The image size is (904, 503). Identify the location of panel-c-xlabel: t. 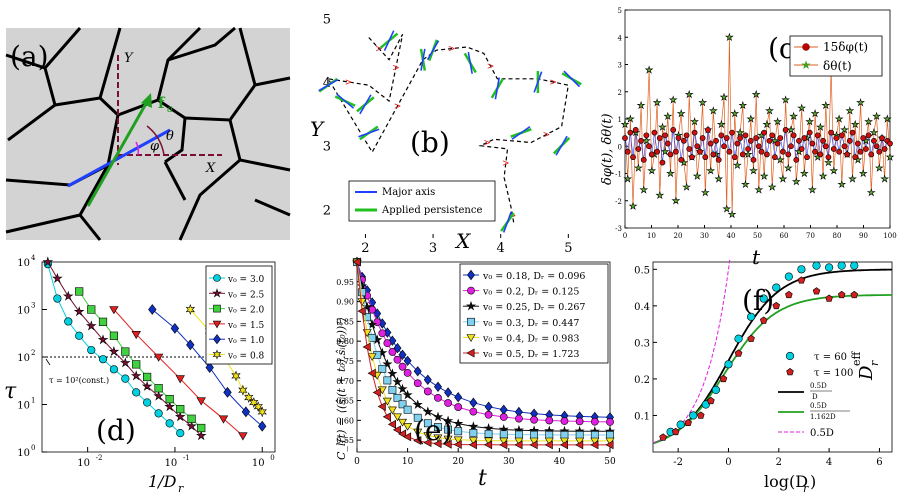
(756, 257).